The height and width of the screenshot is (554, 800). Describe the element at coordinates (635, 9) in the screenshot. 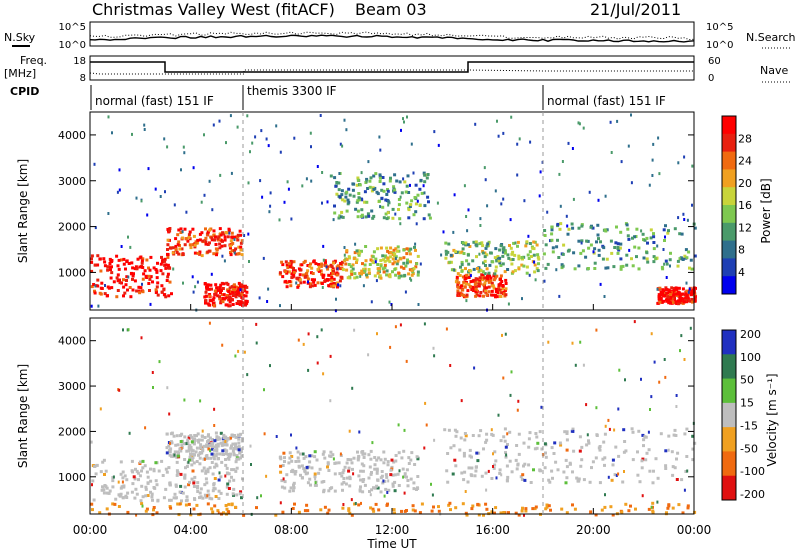

I see `date-label: 21/Jul/2011` at that location.